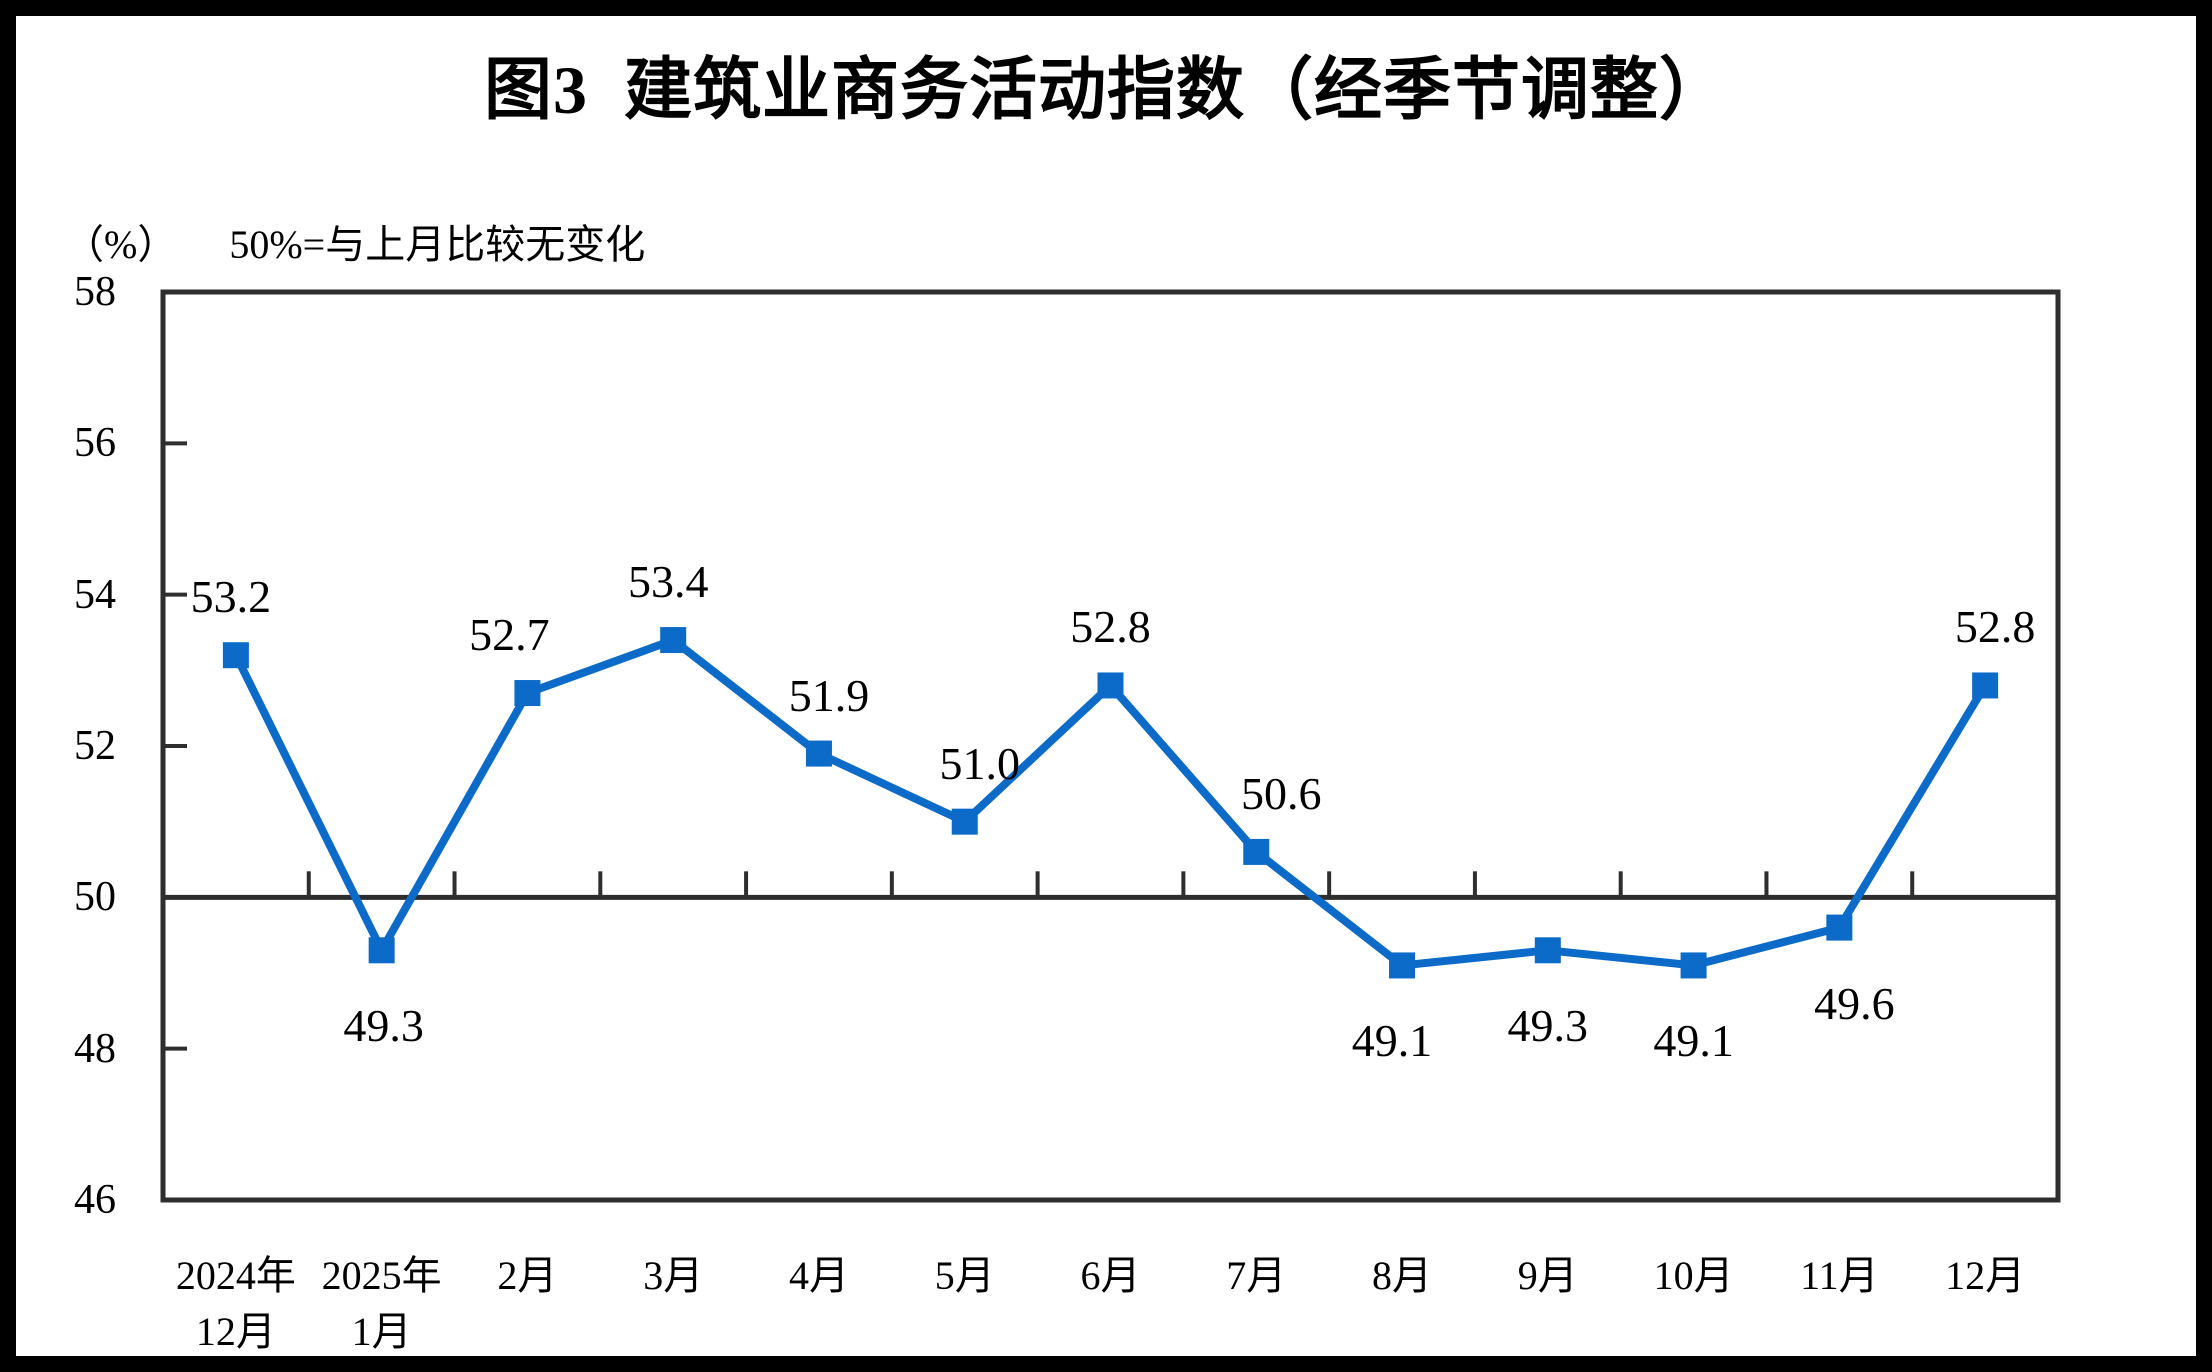 Image resolution: width=2212 pixels, height=1372 pixels. I want to click on data-point-label: 49.6, so click(1854, 1003).